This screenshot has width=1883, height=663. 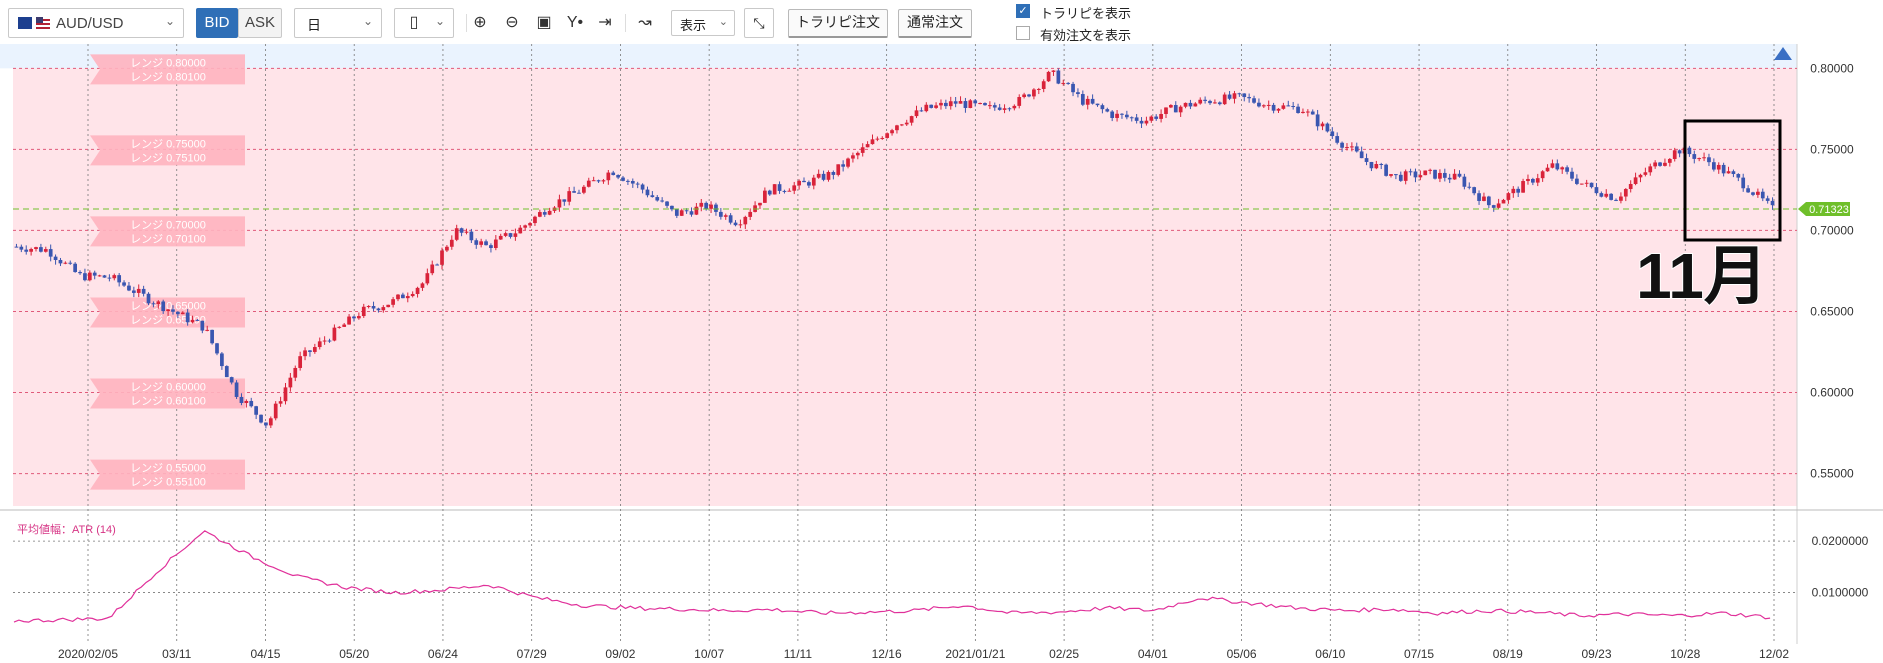 I want to click on bid-button: BID, so click(x=217, y=23).